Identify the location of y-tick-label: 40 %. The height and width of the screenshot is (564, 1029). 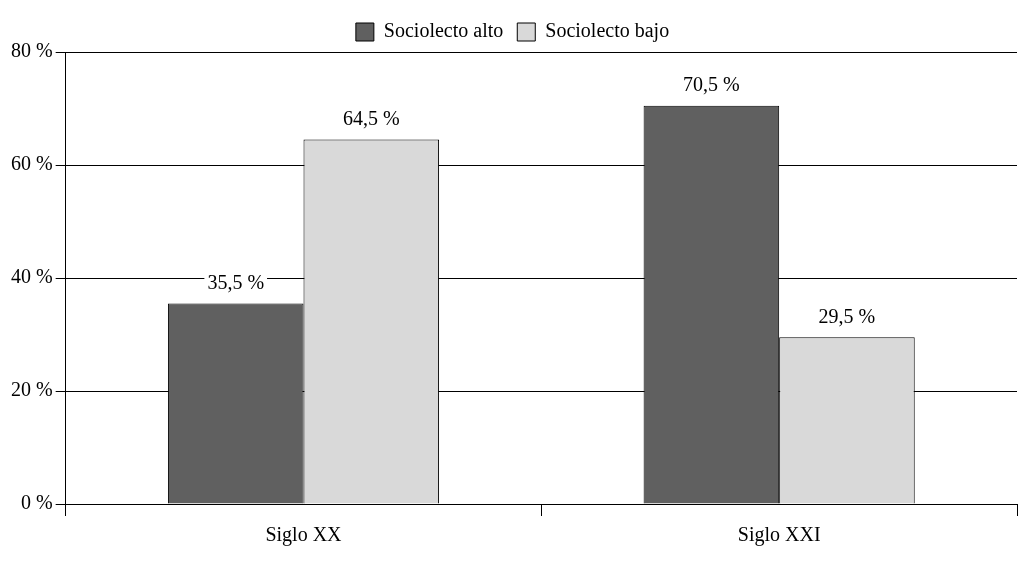
(31, 276).